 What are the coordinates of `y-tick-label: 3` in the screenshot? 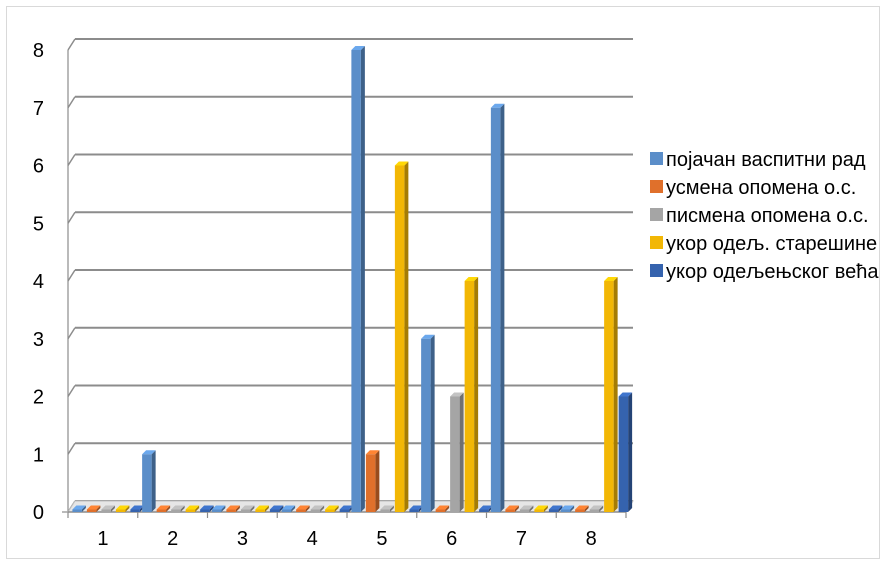 It's located at (38, 340).